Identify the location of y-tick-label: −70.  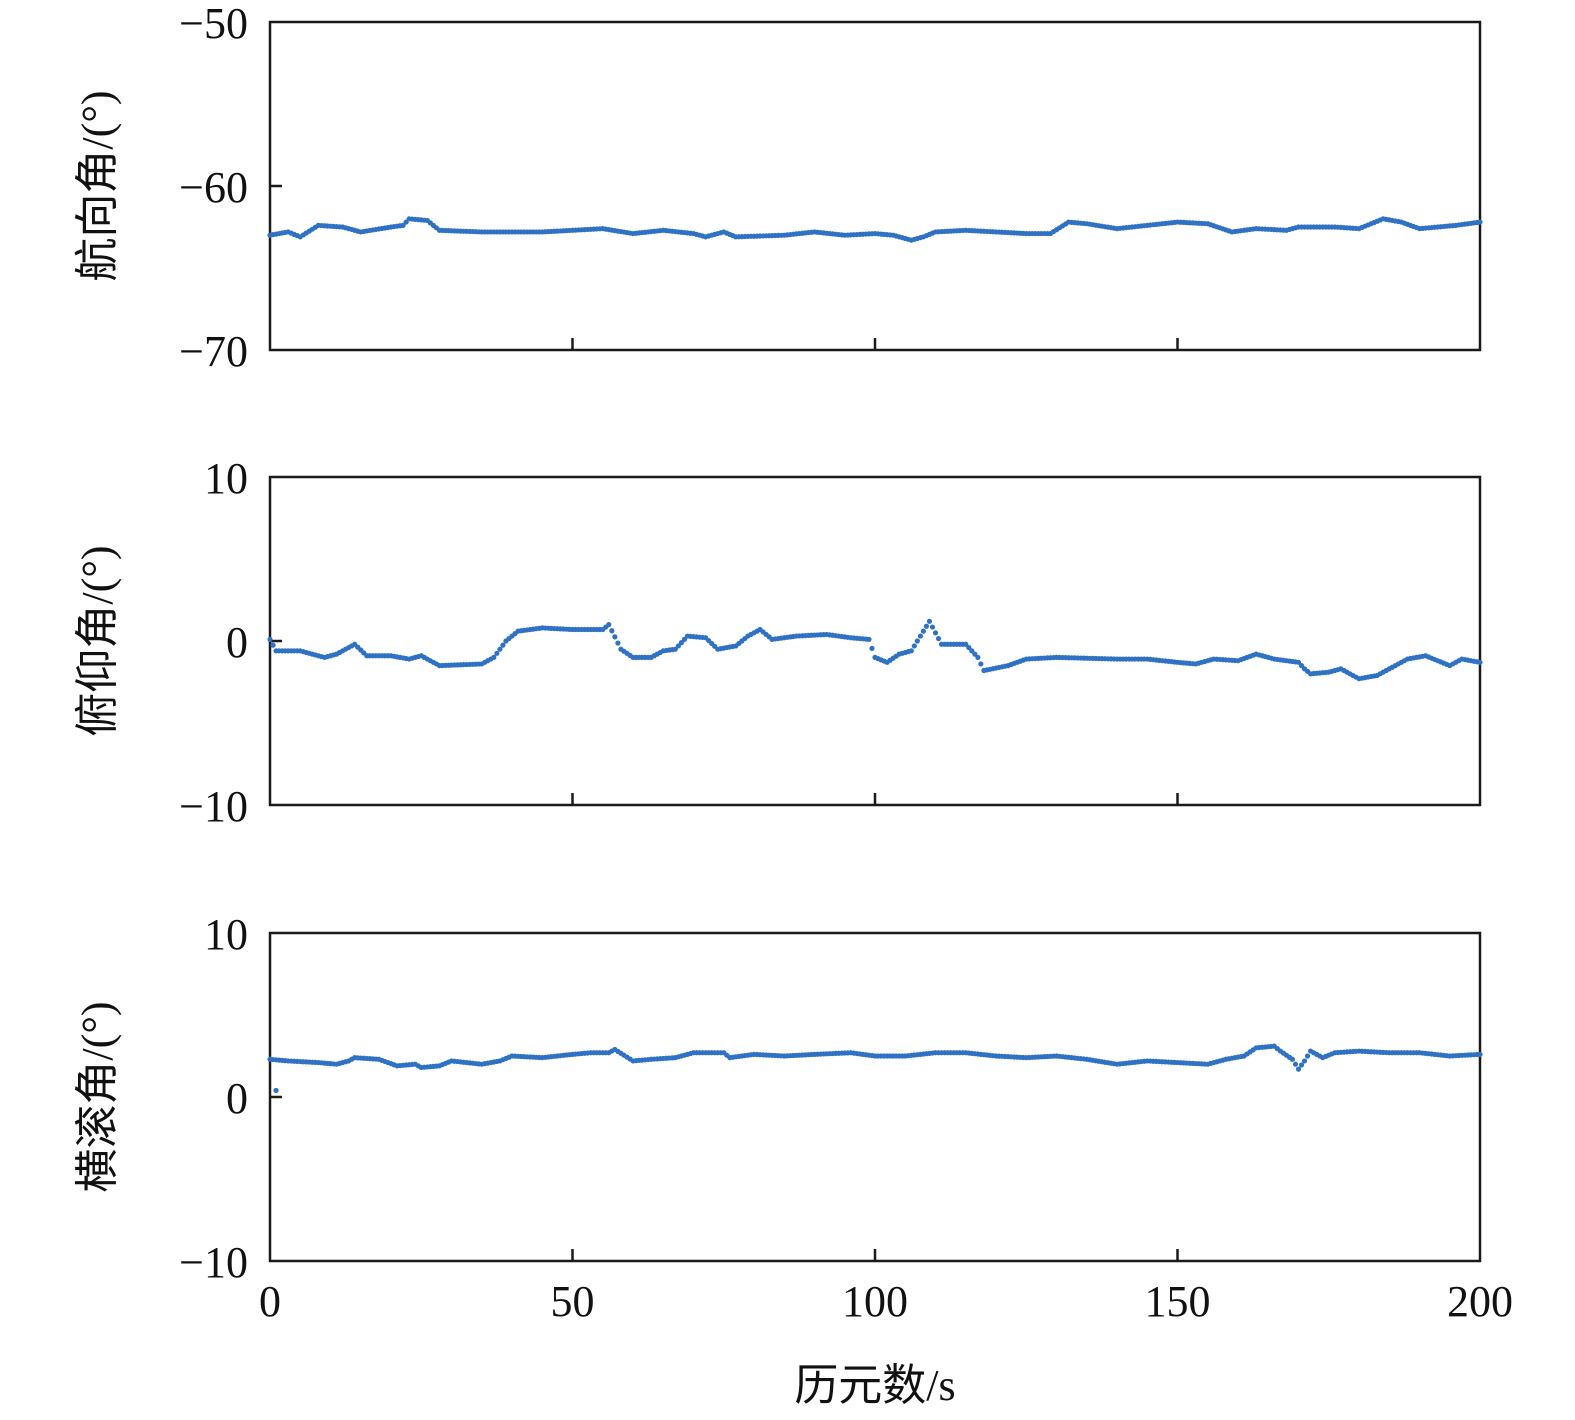
(213, 351).